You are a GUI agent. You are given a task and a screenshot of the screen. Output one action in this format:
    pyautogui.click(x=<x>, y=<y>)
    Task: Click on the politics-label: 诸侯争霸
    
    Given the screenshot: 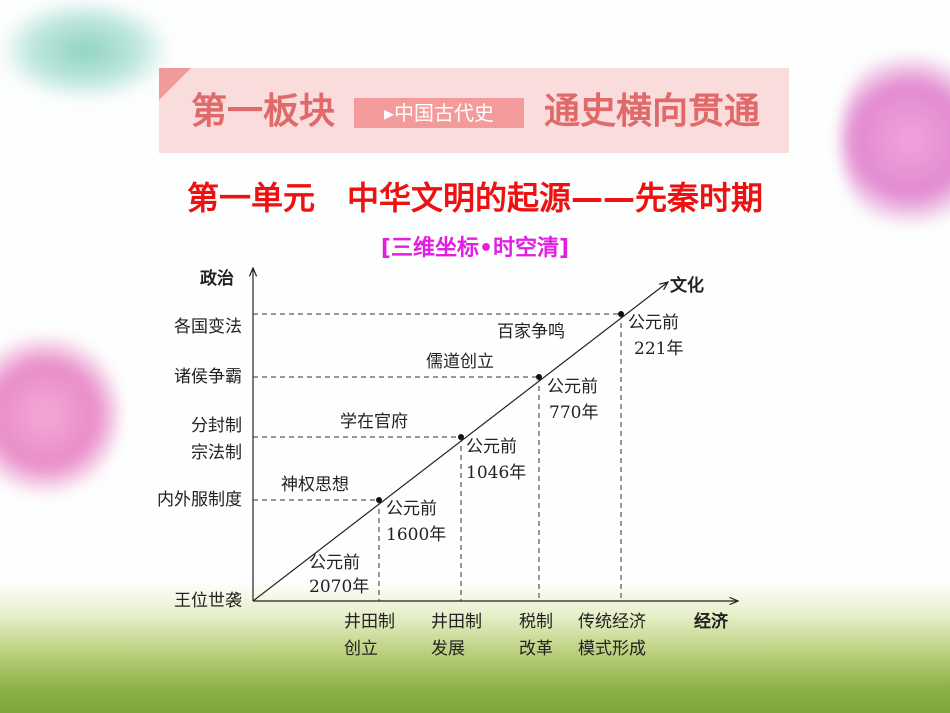 What is the action you would take?
    pyautogui.click(x=208, y=377)
    